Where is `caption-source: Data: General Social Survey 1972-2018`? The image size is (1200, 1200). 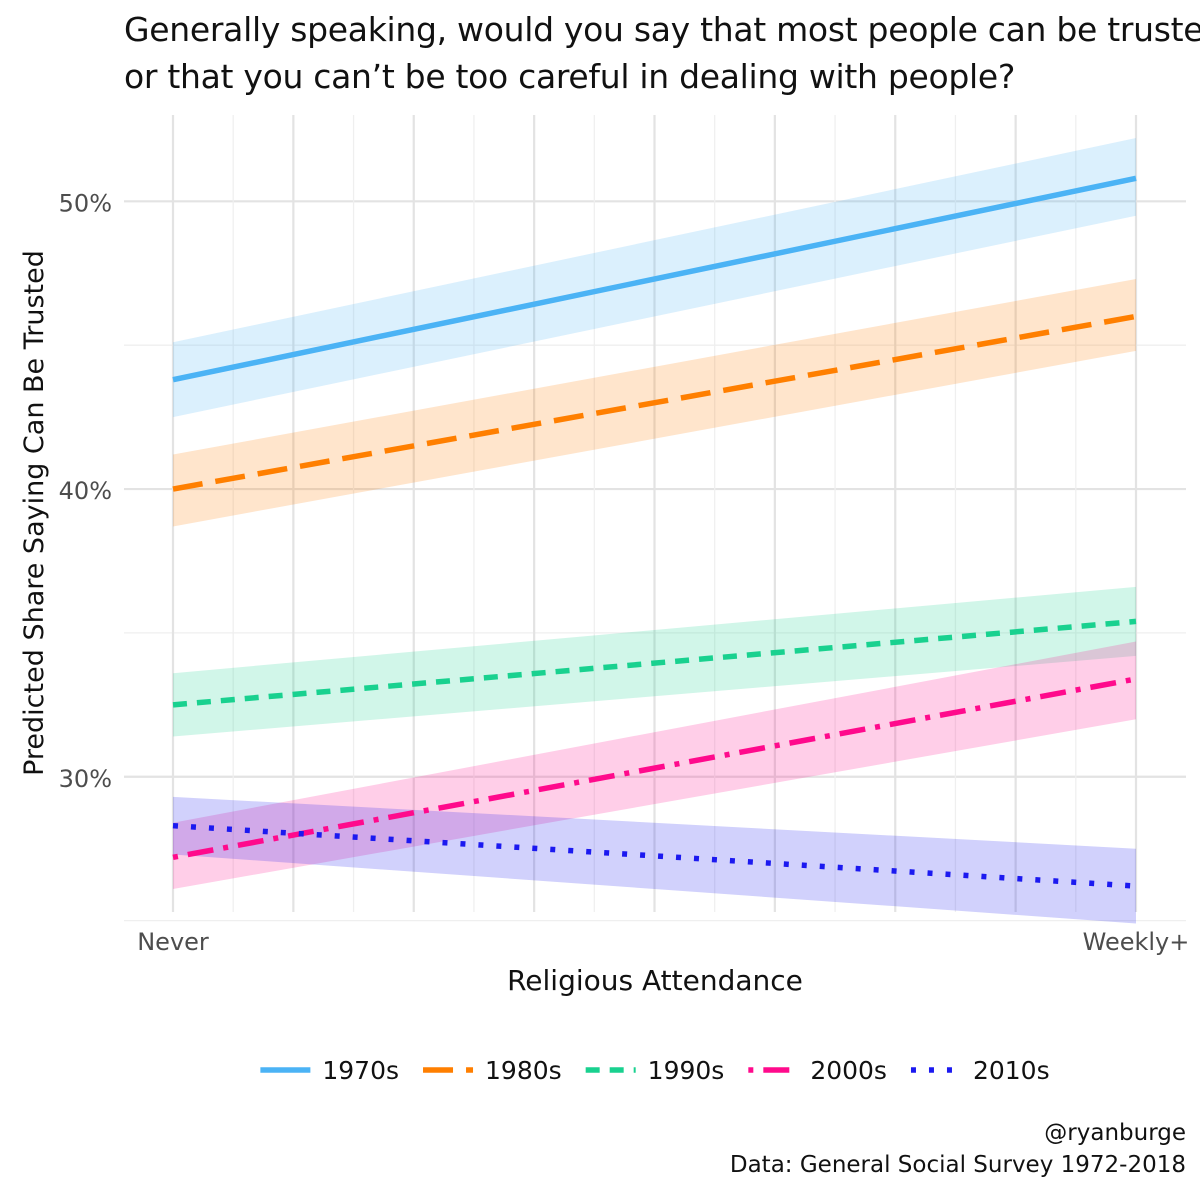
caption-source: Data: General Social Survey 1972-2018 is located at coordinates (957, 1165).